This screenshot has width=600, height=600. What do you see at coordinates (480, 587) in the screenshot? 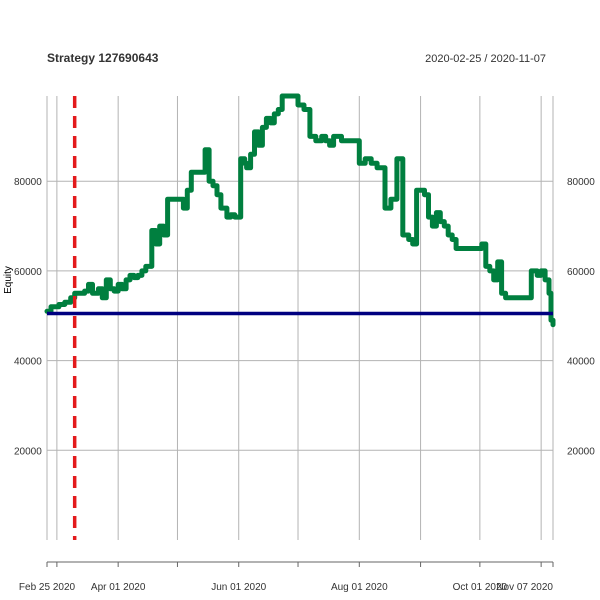
I see `x-tick-label: Oct 01 2020` at bounding box center [480, 587].